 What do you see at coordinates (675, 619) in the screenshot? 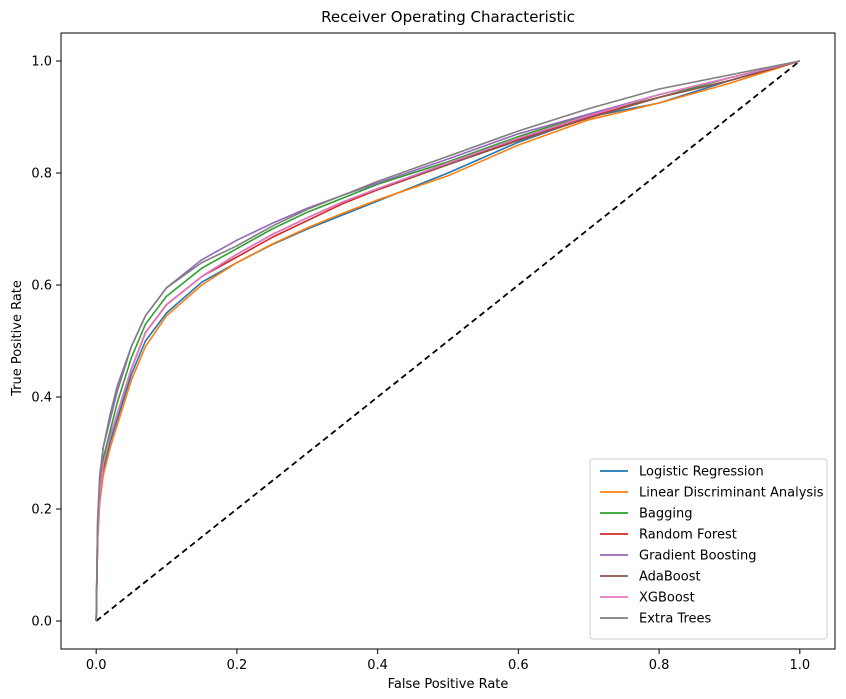
I see `legend-entry-label: Extra Trees` at bounding box center [675, 619].